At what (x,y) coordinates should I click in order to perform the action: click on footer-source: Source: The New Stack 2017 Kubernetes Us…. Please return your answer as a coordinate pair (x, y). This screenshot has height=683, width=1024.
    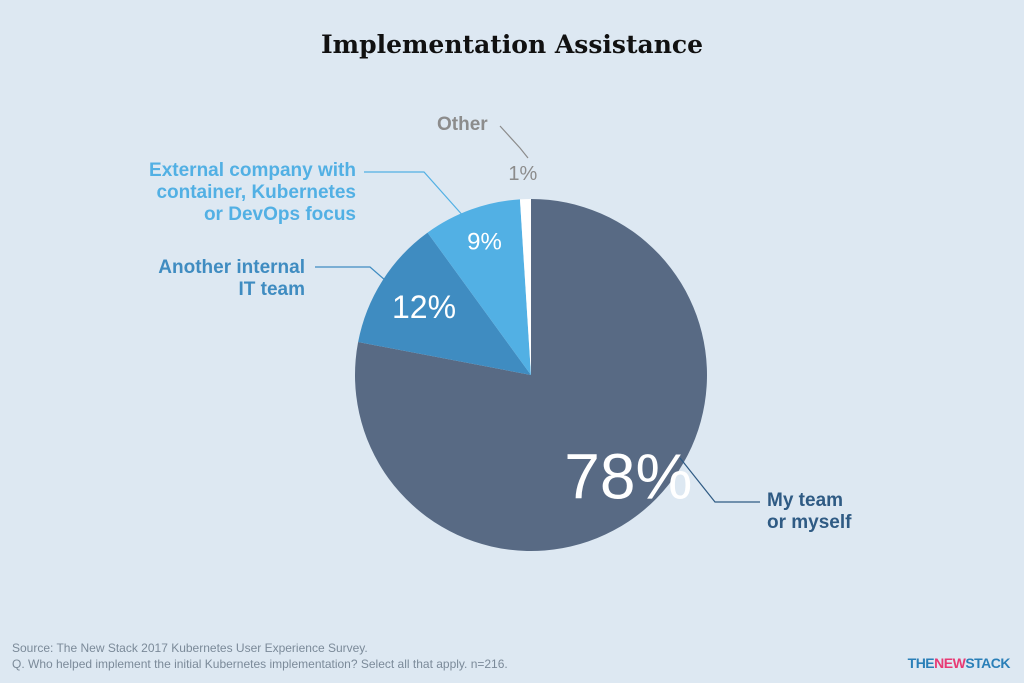
    Looking at the image, I should click on (190, 648).